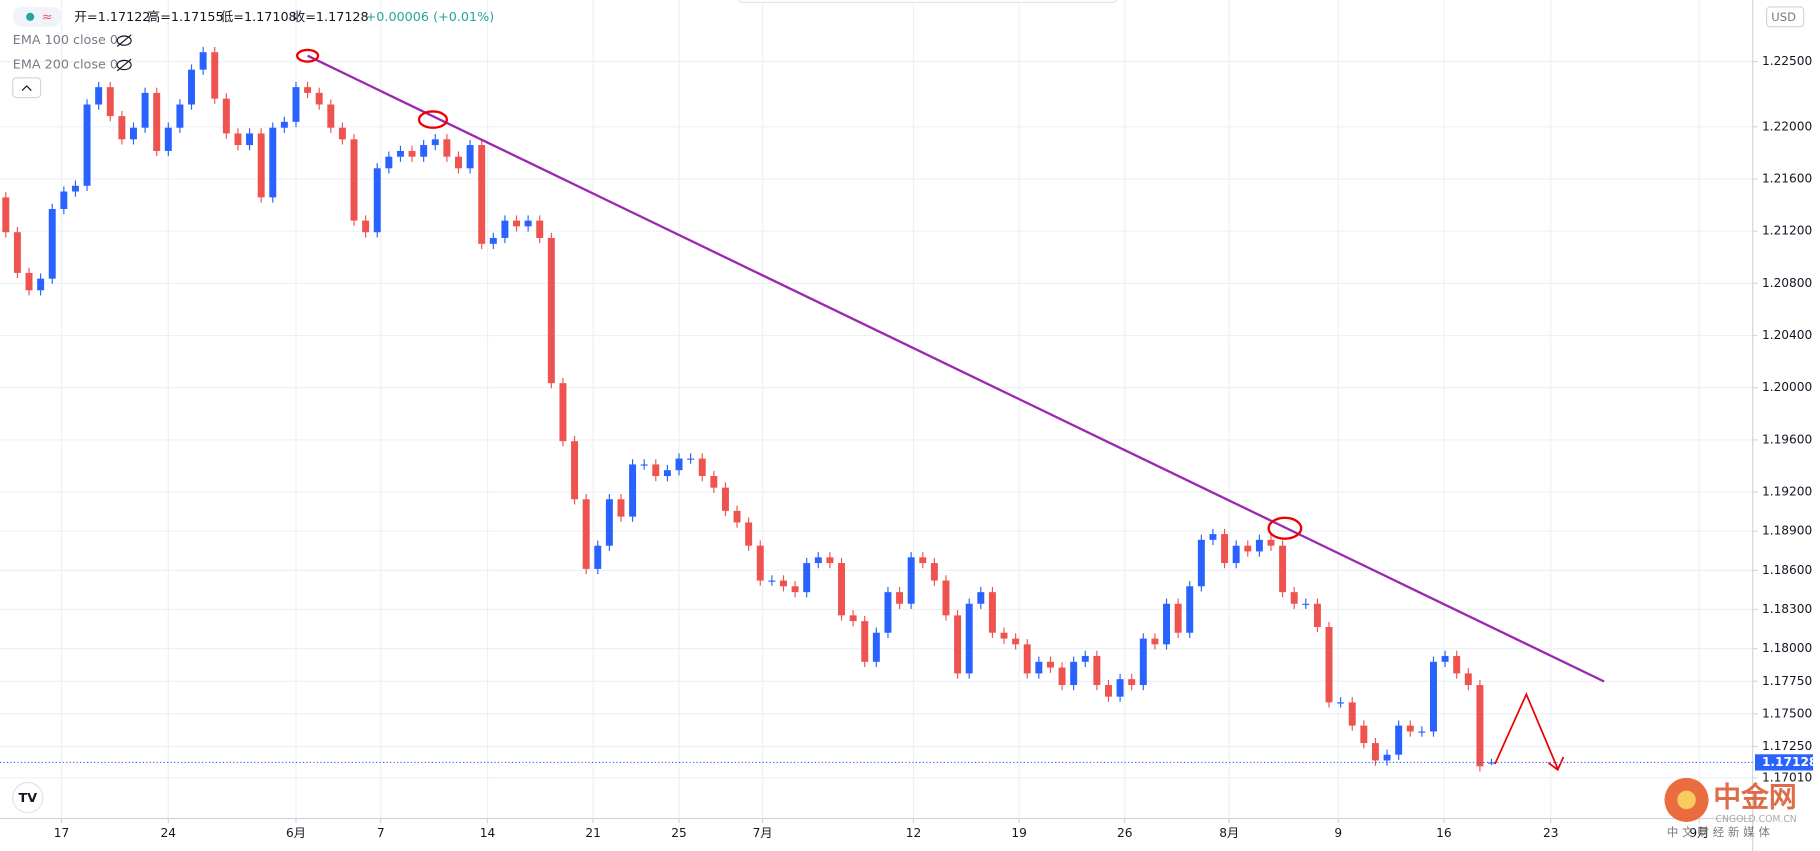  What do you see at coordinates (1785, 17) in the screenshot?
I see `currency-button` at bounding box center [1785, 17].